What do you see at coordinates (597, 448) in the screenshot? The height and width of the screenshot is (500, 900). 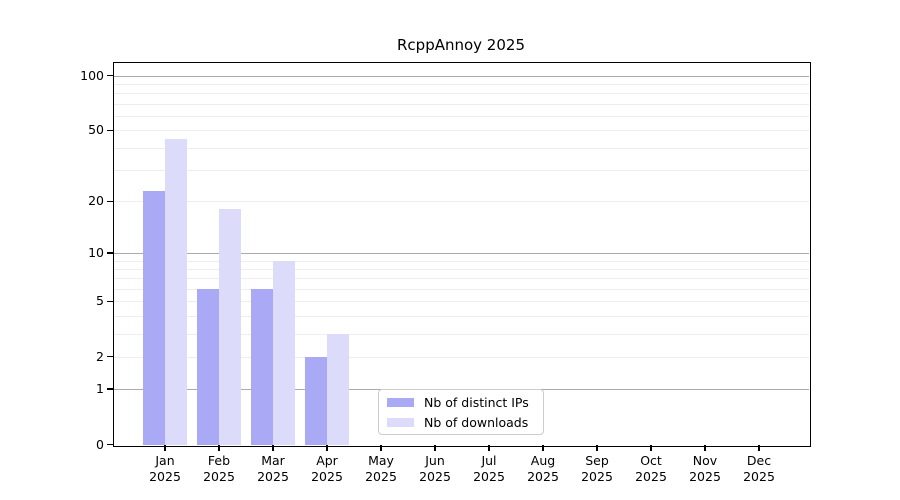 I see `x-tick-mark-sep` at bounding box center [597, 448].